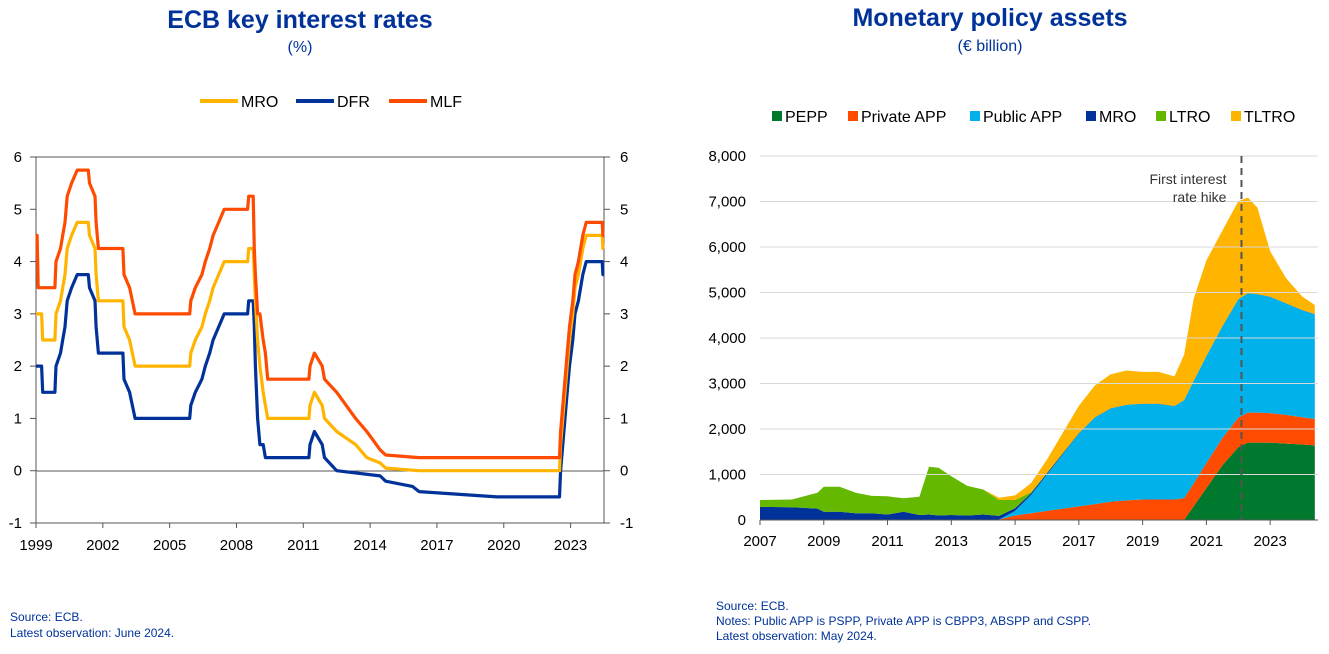 The width and height of the screenshot is (1329, 654). Describe the element at coordinates (369, 545) in the screenshot. I see `rates-xtick-label: 2014` at that location.